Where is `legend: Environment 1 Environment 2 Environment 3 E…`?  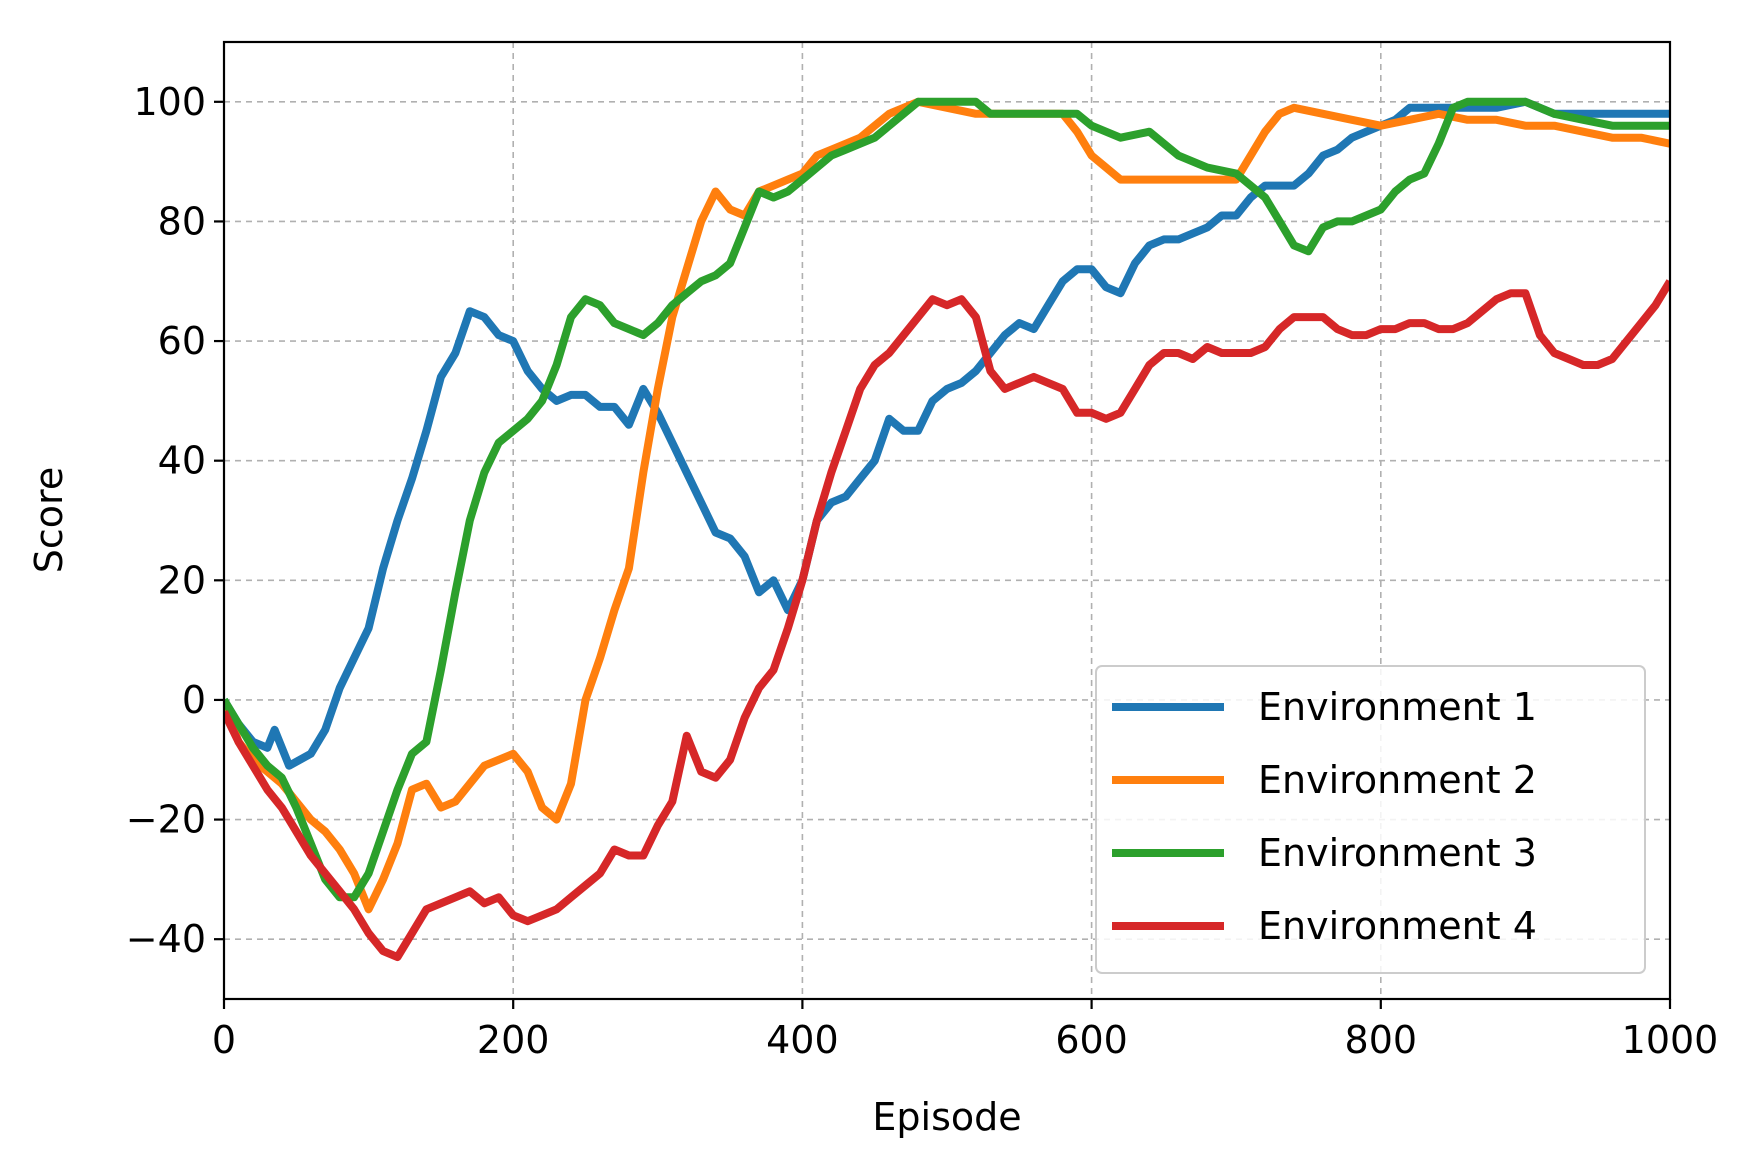
legend: Environment 1 Environment 2 Environment 3 E… is located at coordinates (1370, 819).